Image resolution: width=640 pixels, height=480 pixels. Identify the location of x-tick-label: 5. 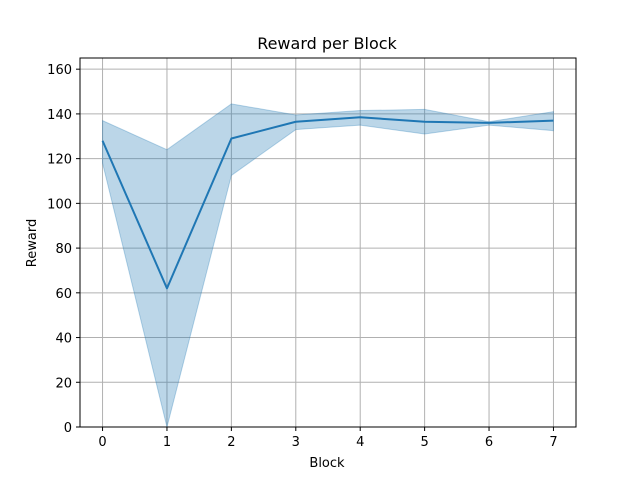
(424, 442).